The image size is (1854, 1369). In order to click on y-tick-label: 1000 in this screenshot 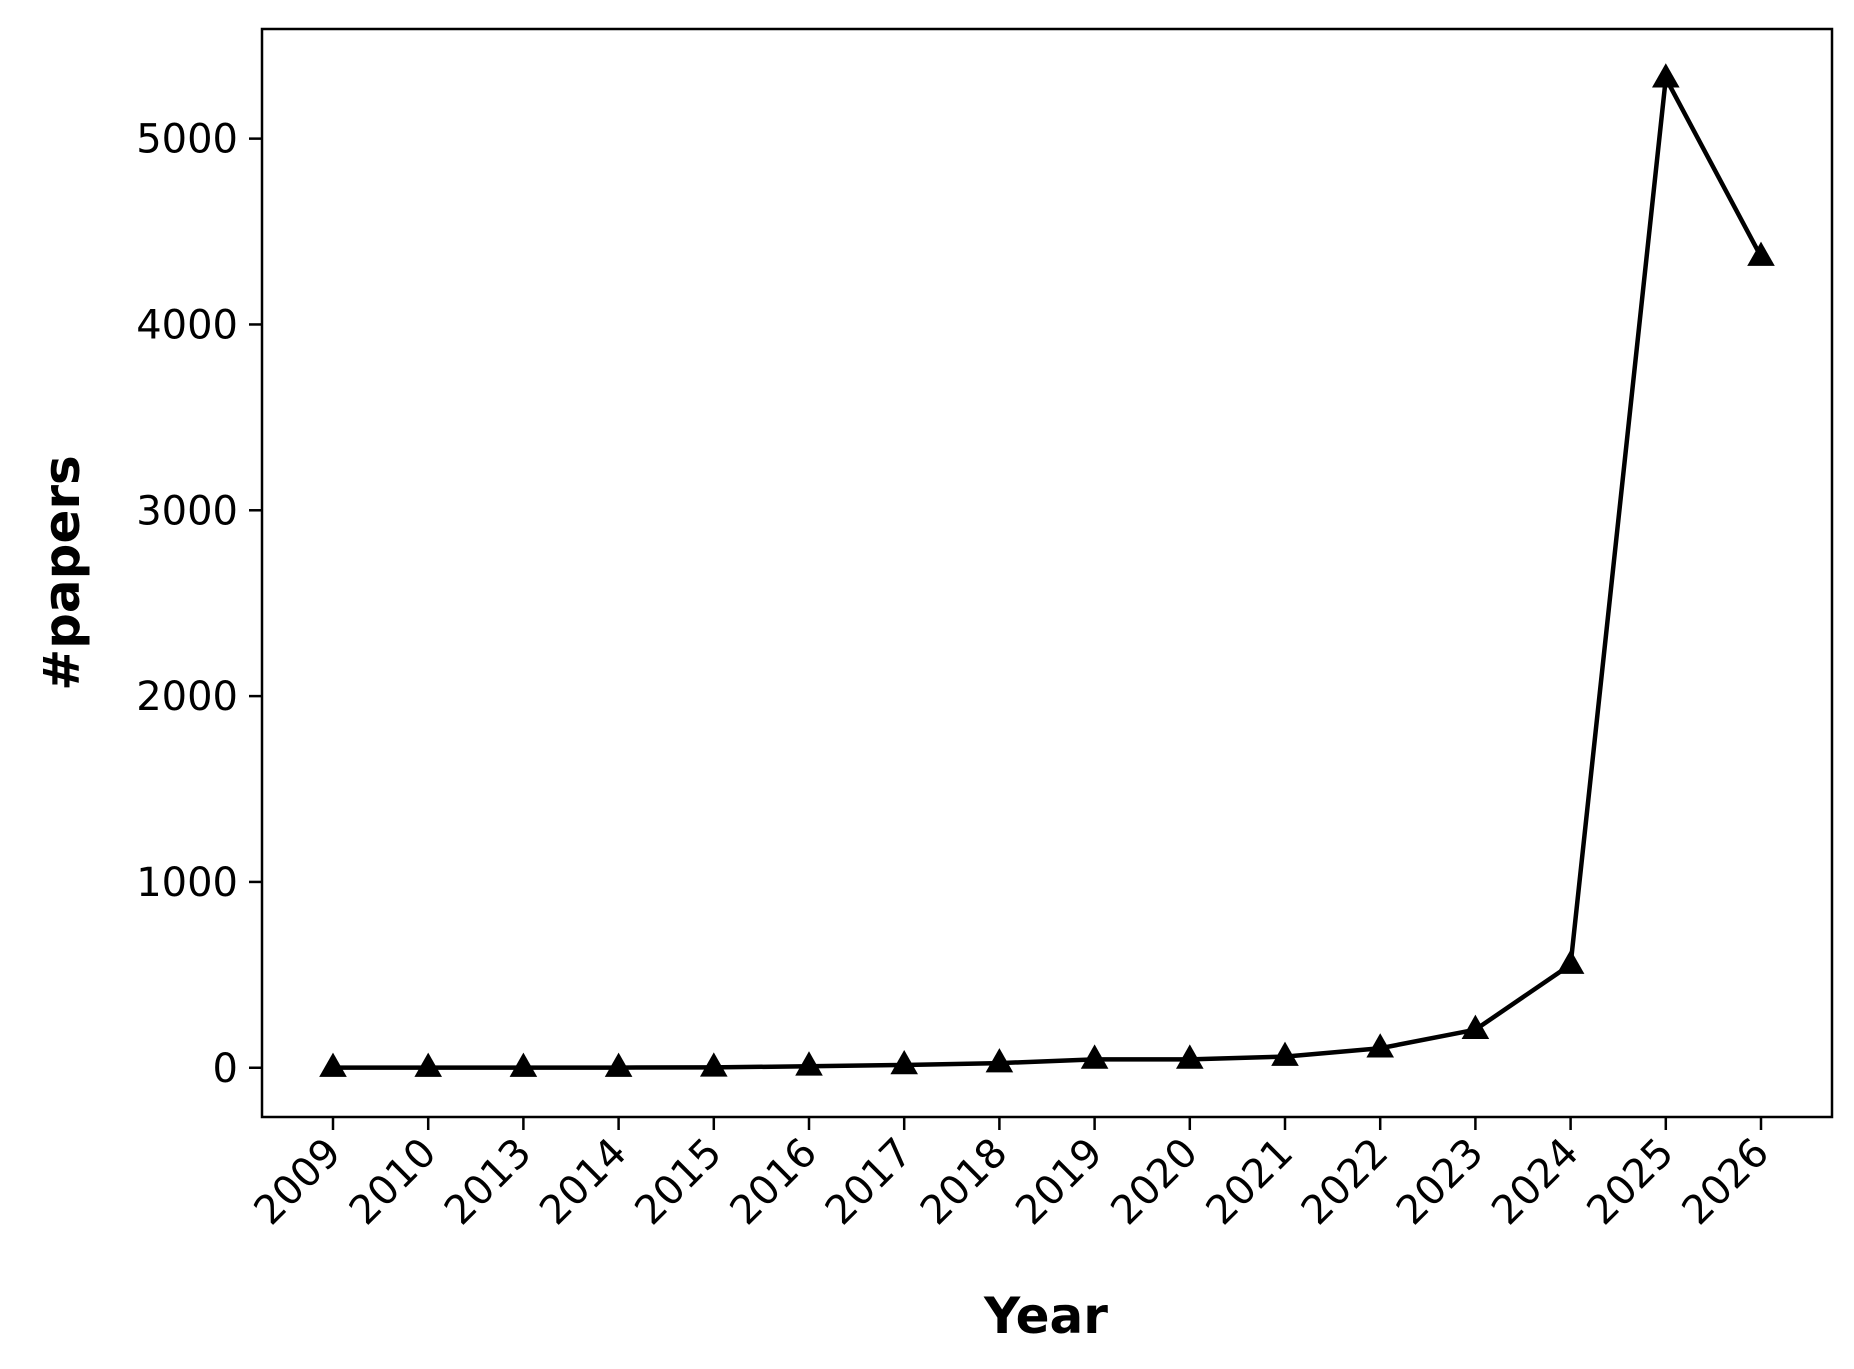, I will do `click(187, 883)`.